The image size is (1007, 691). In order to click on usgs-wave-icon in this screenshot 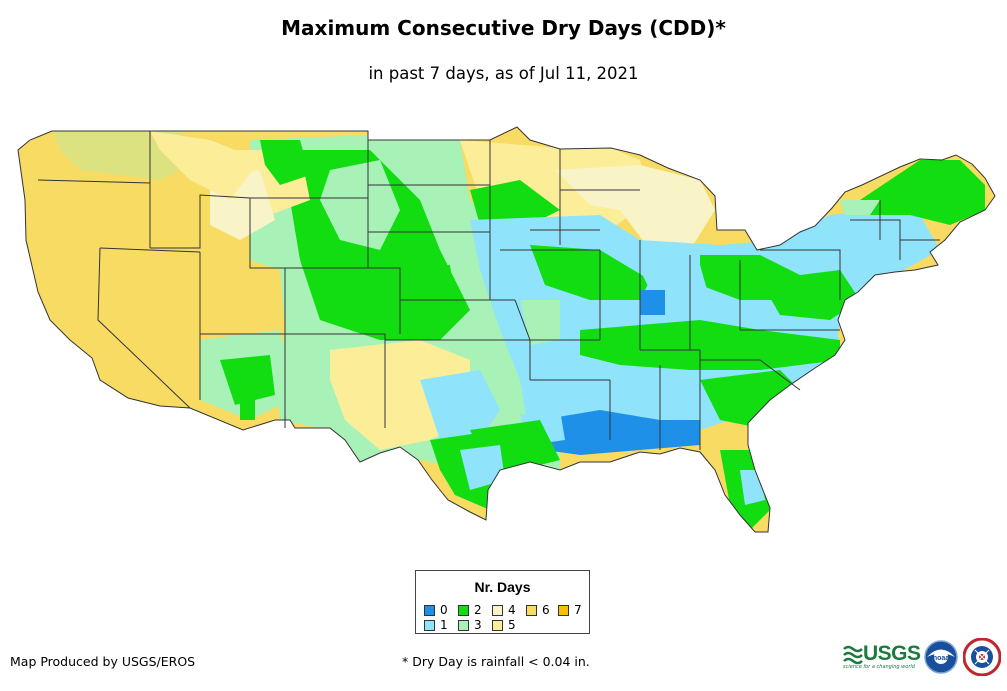, I will do `click(853, 655)`.